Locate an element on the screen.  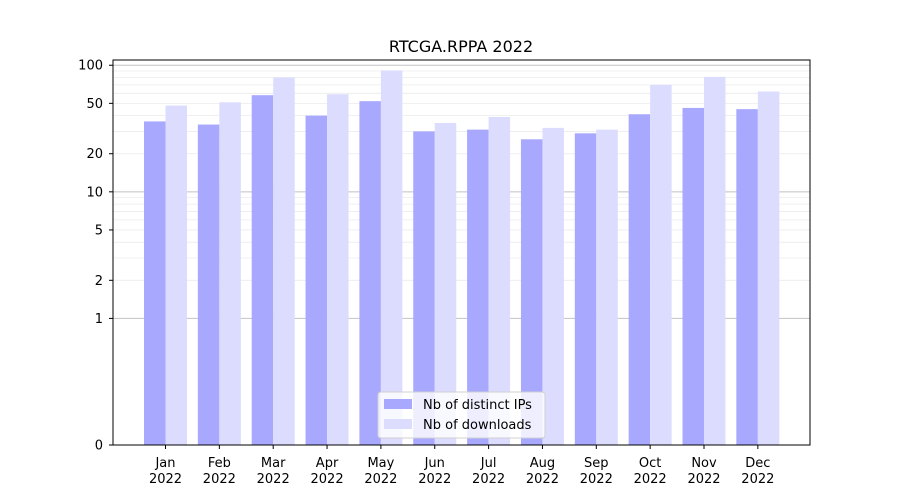
x-tick-label: Nov 2022 is located at coordinates (703, 471).